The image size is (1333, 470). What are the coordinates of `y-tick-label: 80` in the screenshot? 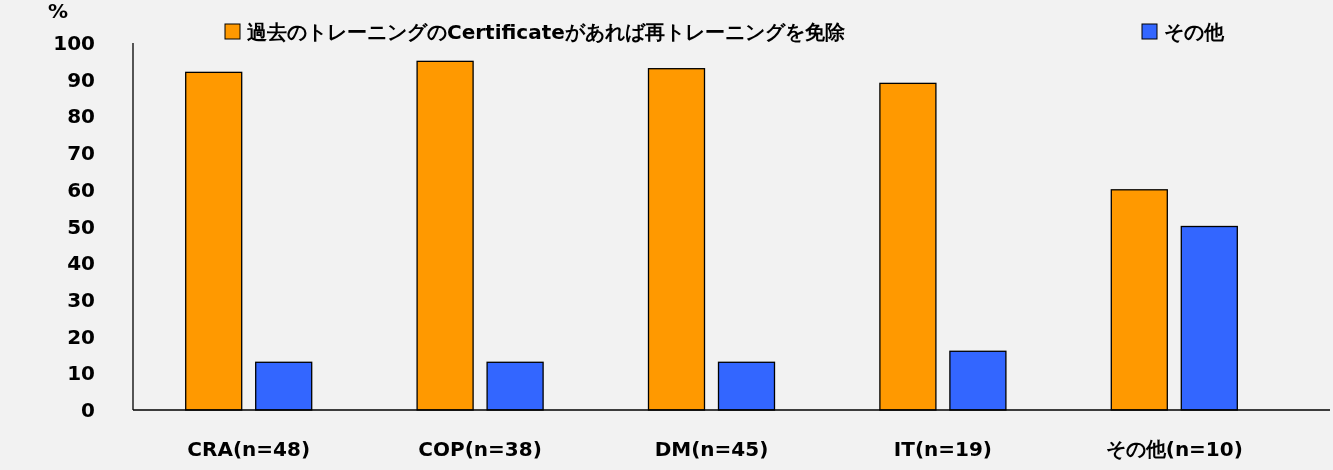 It's located at (81, 116).